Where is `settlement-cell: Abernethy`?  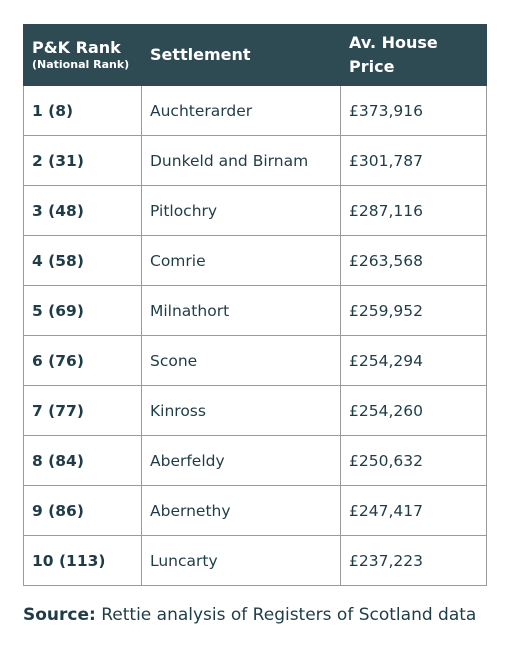 settlement-cell: Abernethy is located at coordinates (241, 510).